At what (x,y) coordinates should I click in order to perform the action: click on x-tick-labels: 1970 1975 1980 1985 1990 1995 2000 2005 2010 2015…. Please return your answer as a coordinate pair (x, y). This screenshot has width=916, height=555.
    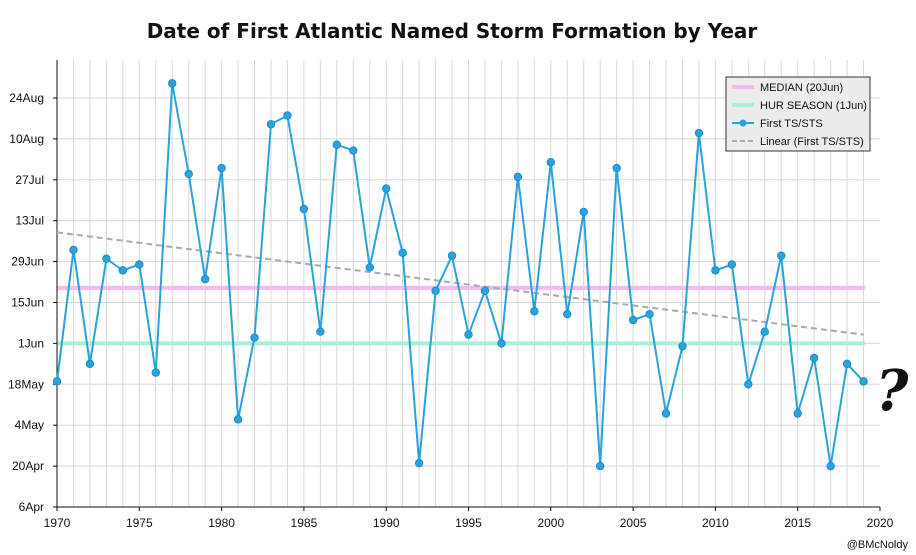
    Looking at the image, I should click on (469, 518).